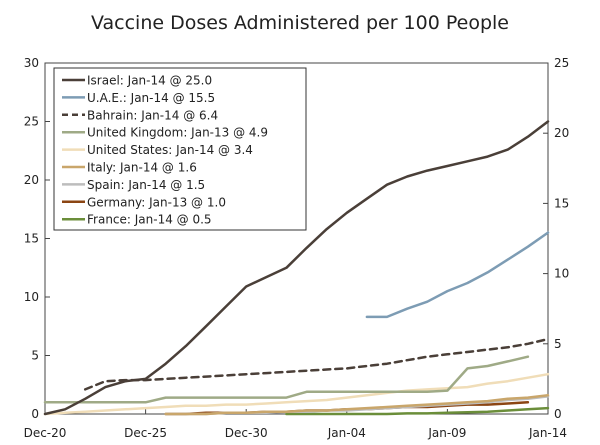 This screenshot has width=600, height=445. I want to click on legend-label-france: France: Jan-14 @ 0.5, so click(149, 220).